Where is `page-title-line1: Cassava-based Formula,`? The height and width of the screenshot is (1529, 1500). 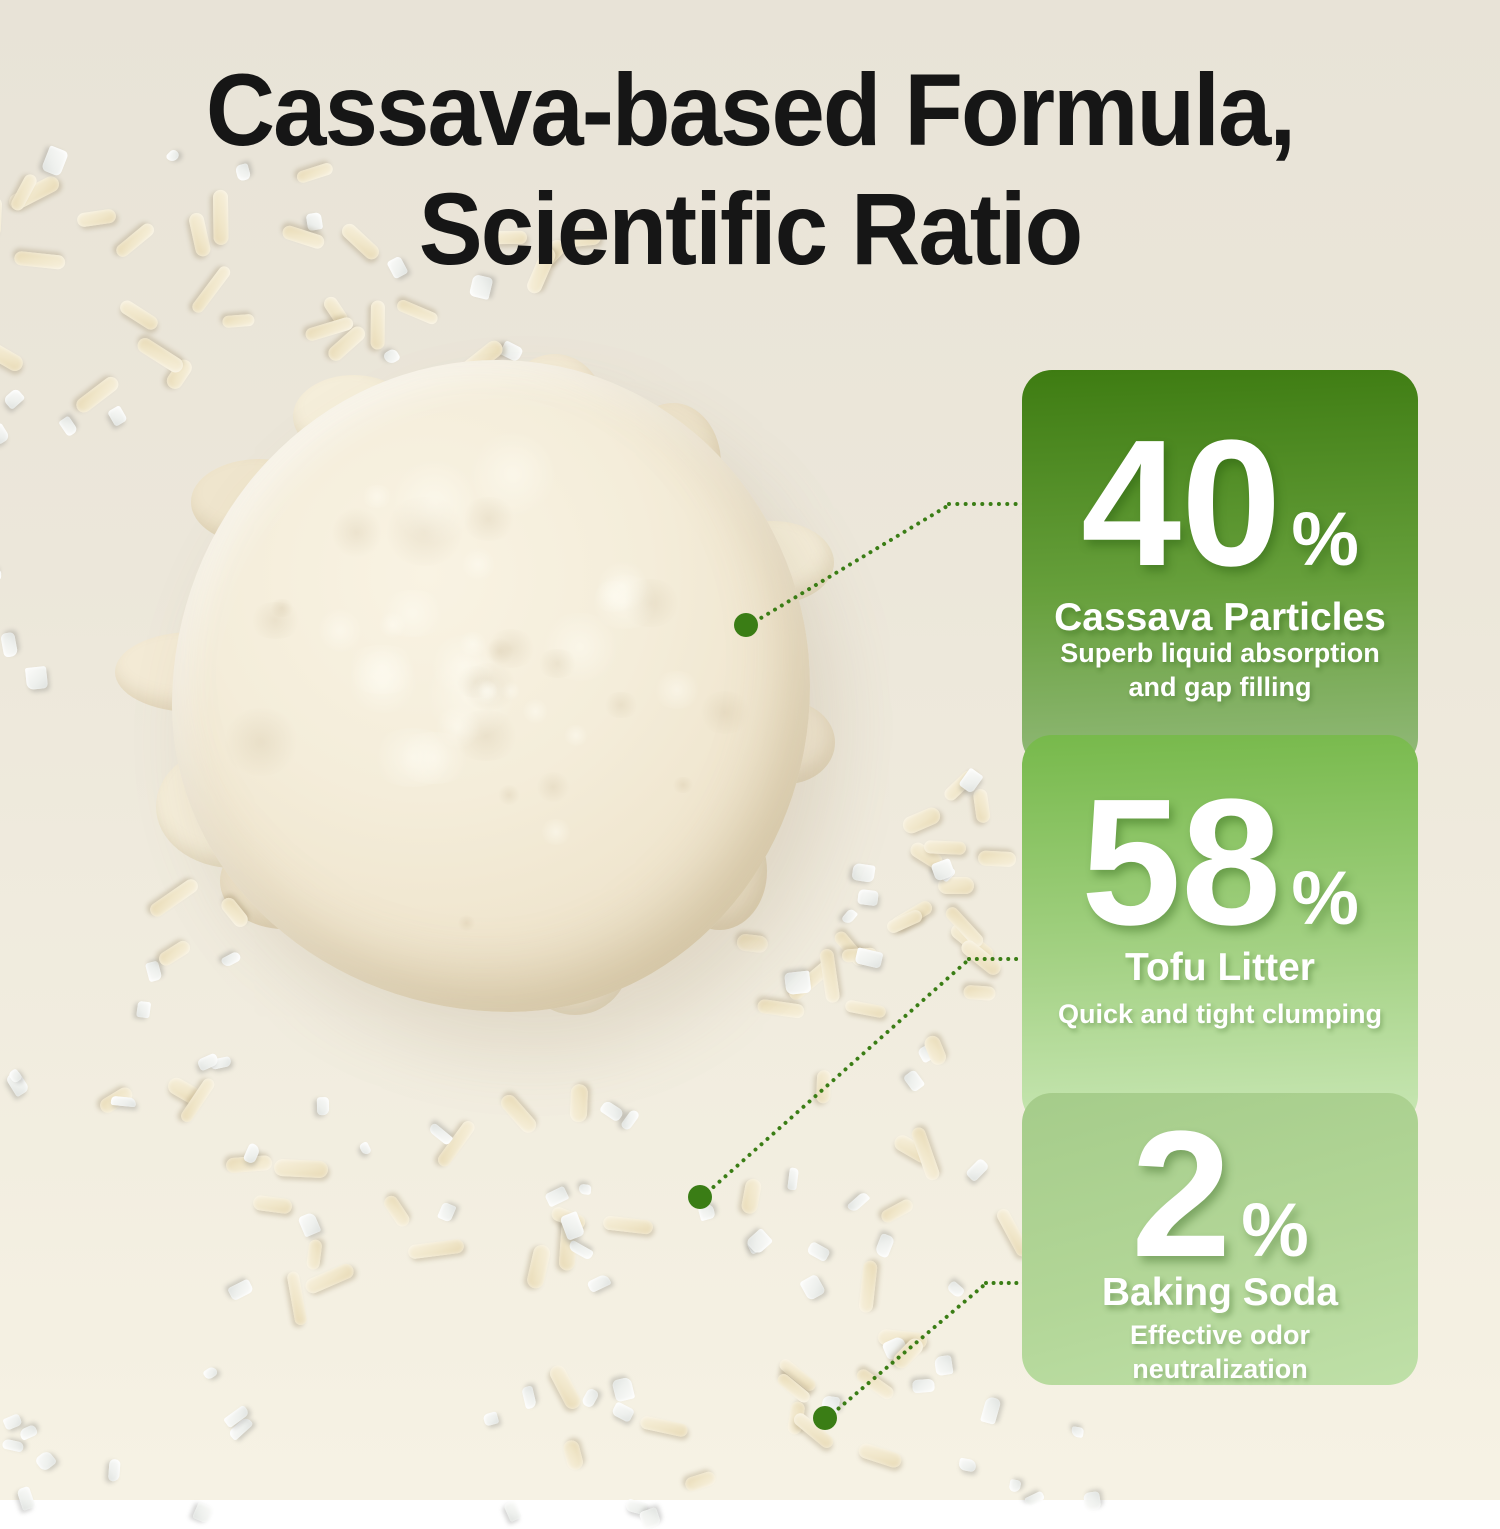
page-title-line1: Cassava-based Formula, is located at coordinates (750, 110).